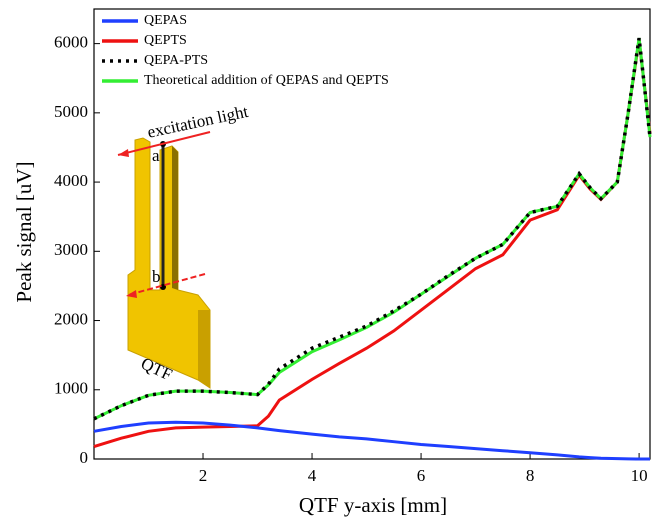 The image size is (664, 529). Describe the element at coordinates (639, 475) in the screenshot. I see `x-tick-label: 10` at that location.